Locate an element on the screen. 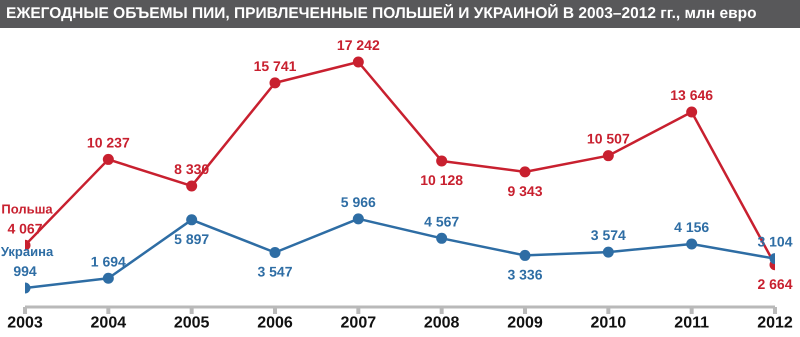 Image resolution: width=800 pixels, height=337 pixels. data-label: 2 664 is located at coordinates (775, 284).